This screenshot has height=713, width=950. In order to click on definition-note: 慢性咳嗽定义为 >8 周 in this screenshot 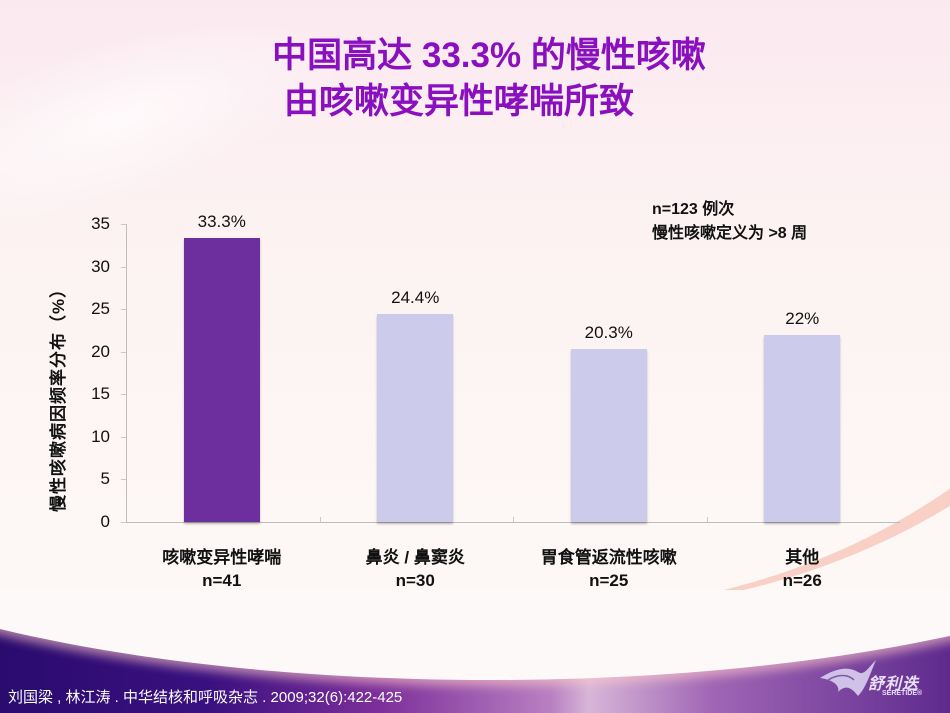, I will do `click(730, 233)`.